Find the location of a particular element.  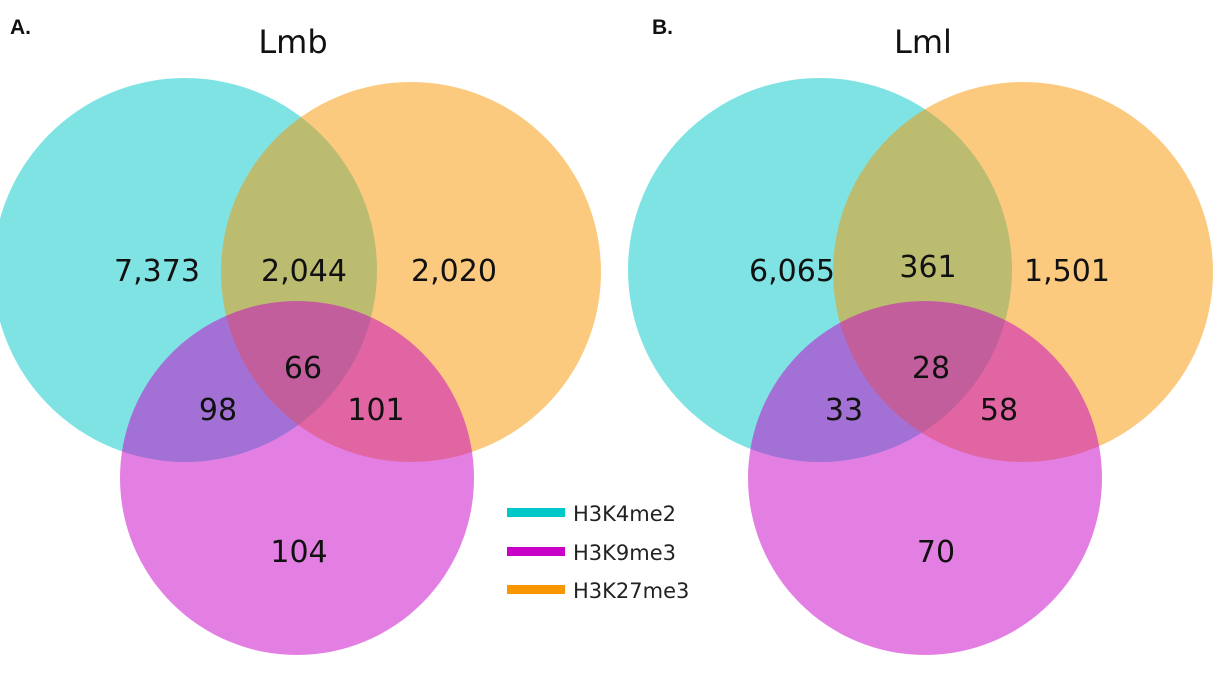

panel-b-count-h3k4me2-h3k9me3: 33 is located at coordinates (844, 410).